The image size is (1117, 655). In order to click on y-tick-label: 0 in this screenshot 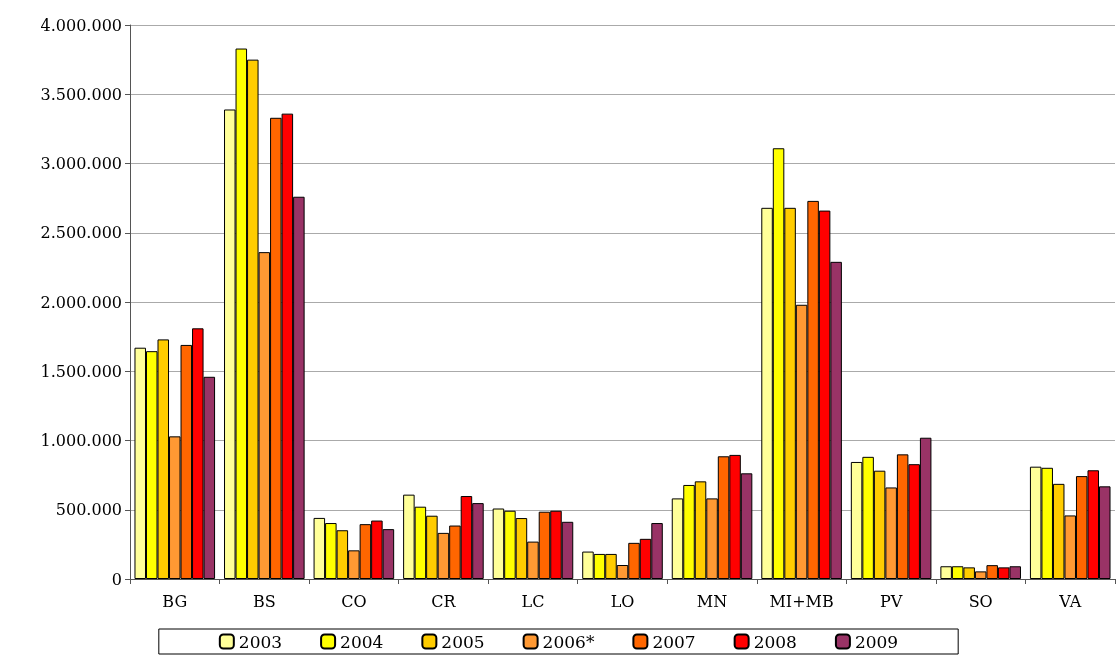, I will do `click(116, 579)`.